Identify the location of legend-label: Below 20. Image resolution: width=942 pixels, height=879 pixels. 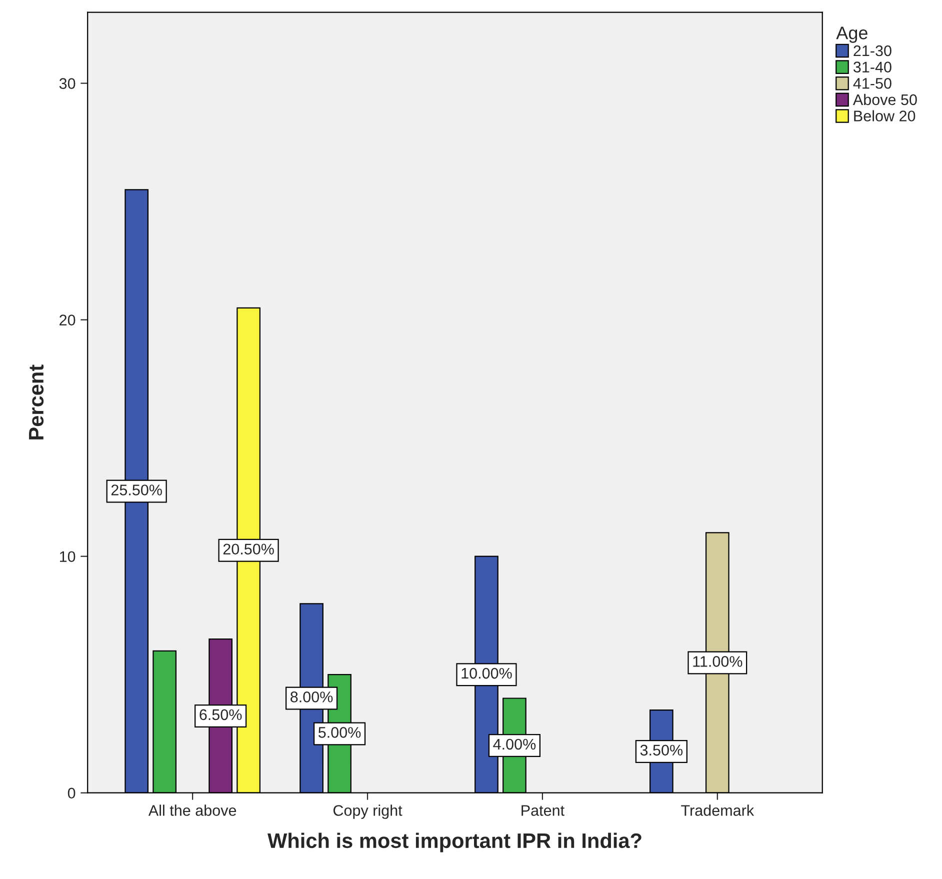
(885, 116).